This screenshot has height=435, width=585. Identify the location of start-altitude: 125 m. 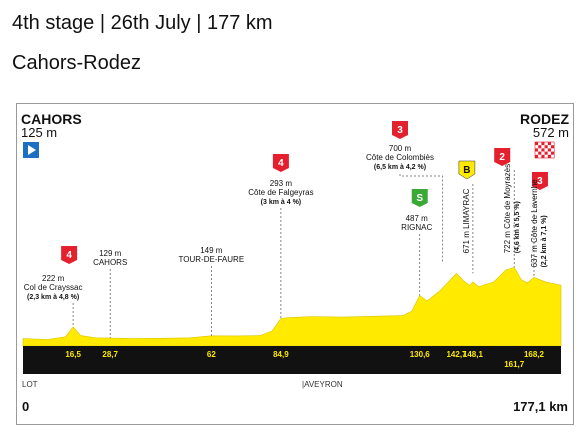
(39, 132).